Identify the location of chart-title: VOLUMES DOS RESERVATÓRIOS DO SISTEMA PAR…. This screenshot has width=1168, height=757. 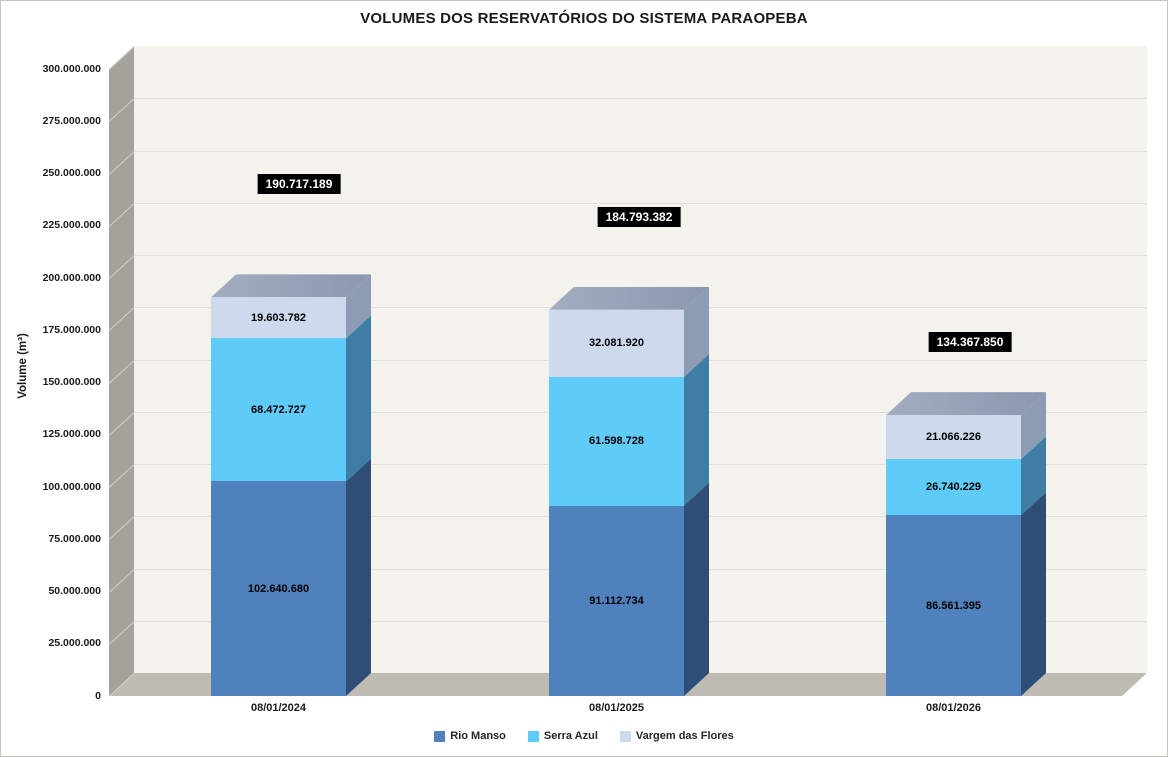
(584, 18).